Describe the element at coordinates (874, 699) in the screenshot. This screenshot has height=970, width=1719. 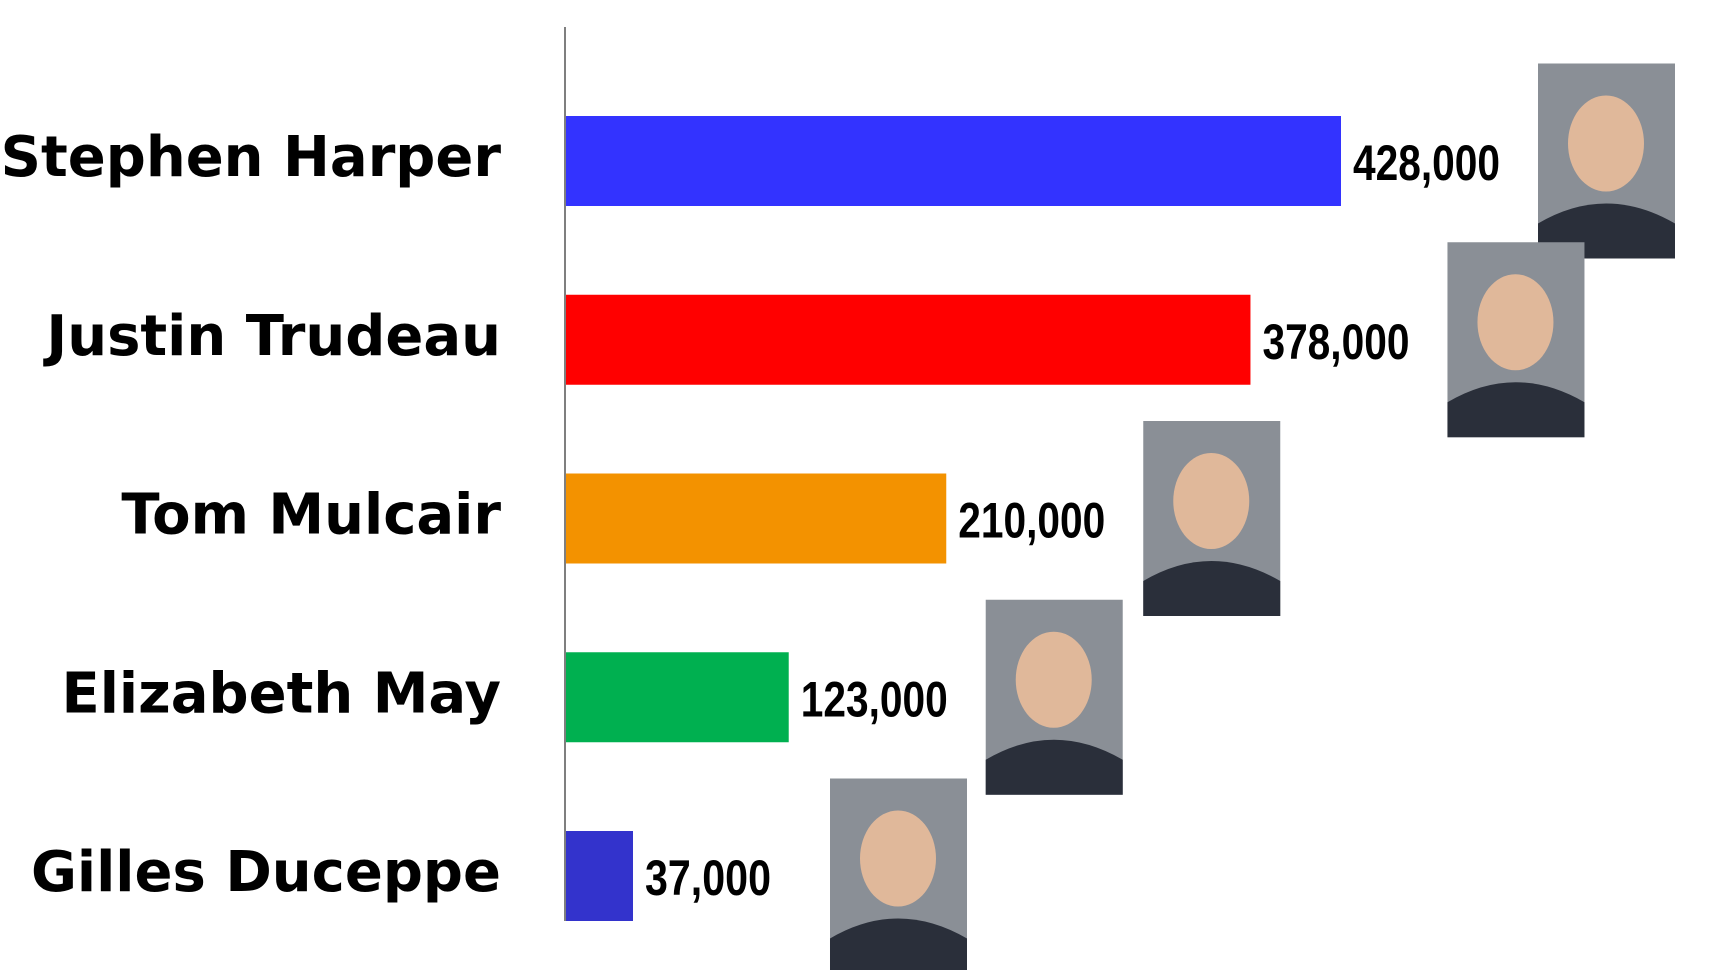
I see `value-label: 123,000` at that location.